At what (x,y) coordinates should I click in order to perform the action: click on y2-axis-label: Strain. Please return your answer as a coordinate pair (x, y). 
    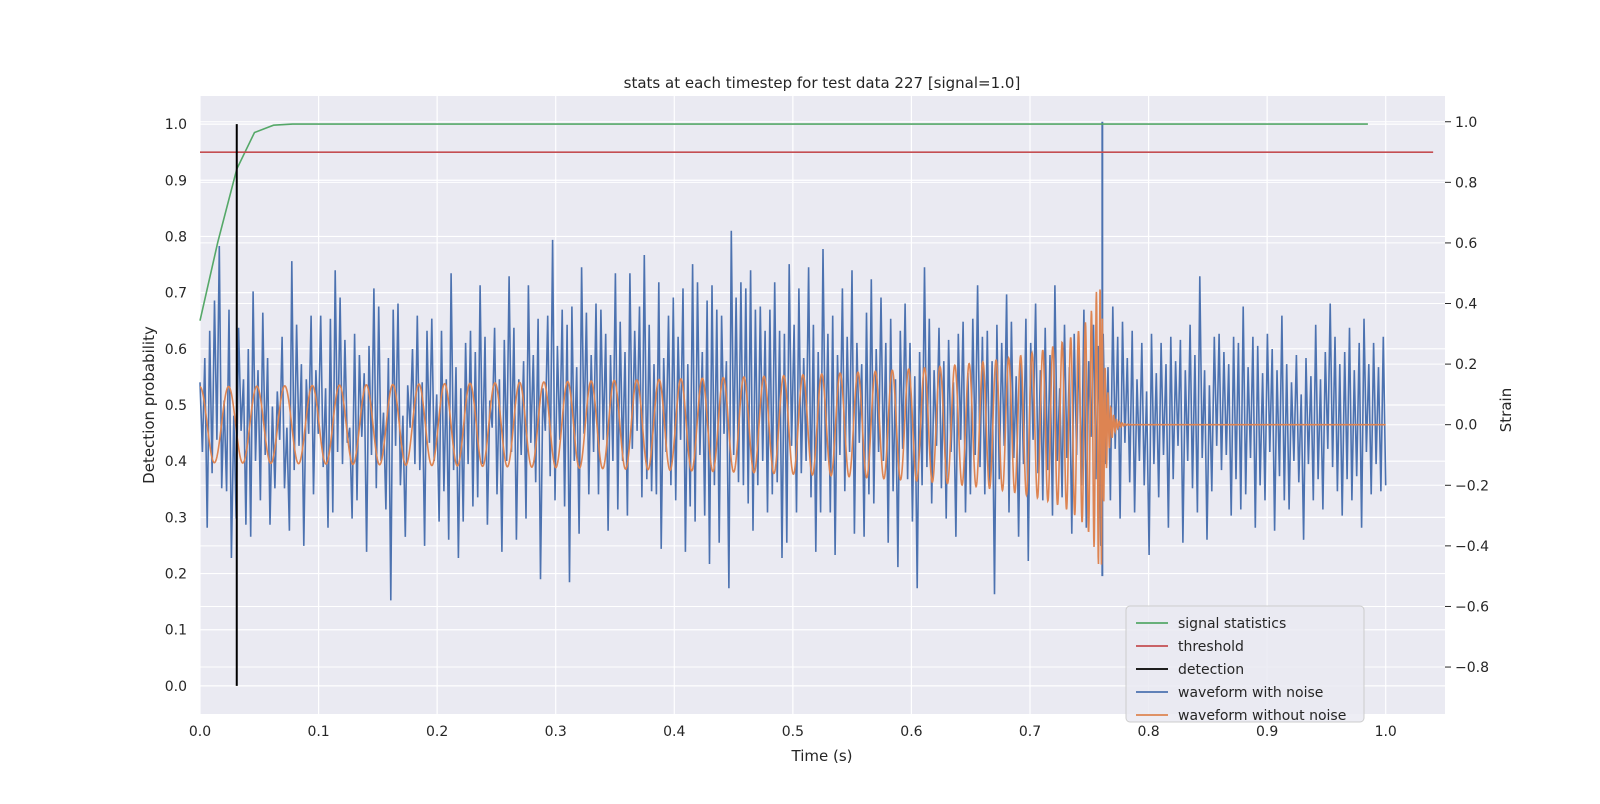
    Looking at the image, I should click on (1506, 410).